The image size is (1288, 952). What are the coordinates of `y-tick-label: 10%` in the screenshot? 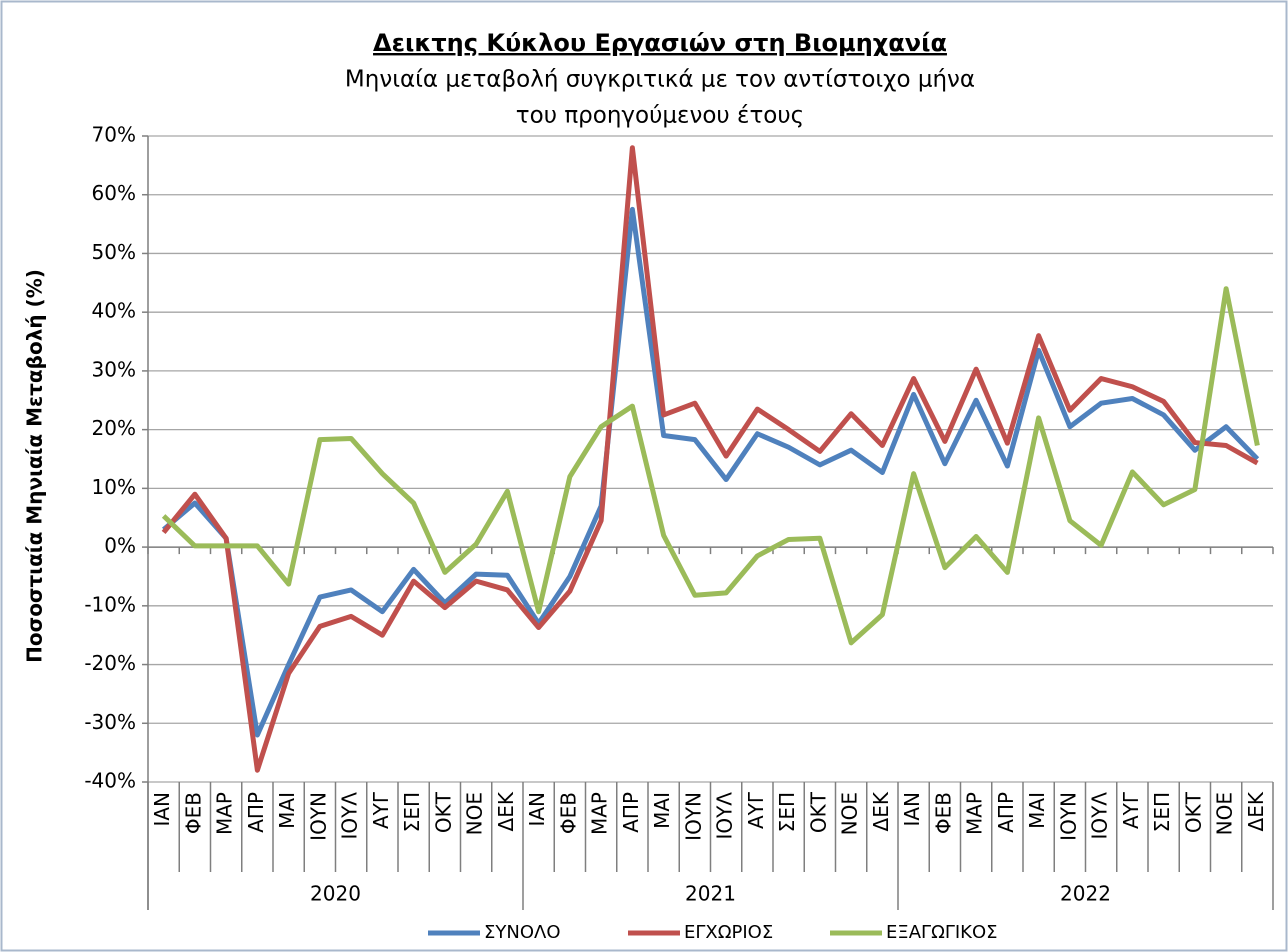 It's located at (114, 487).